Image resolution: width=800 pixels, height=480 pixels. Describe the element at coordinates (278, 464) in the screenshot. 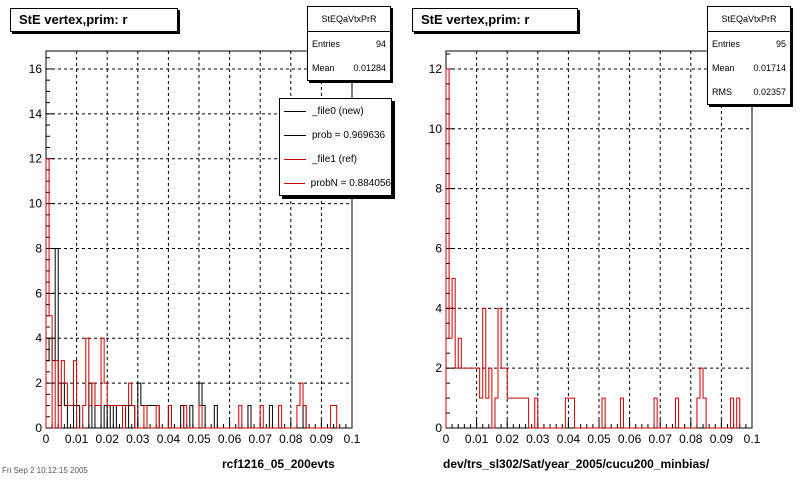

I see `left-x-caption: rcf1216_05_200evts` at that location.